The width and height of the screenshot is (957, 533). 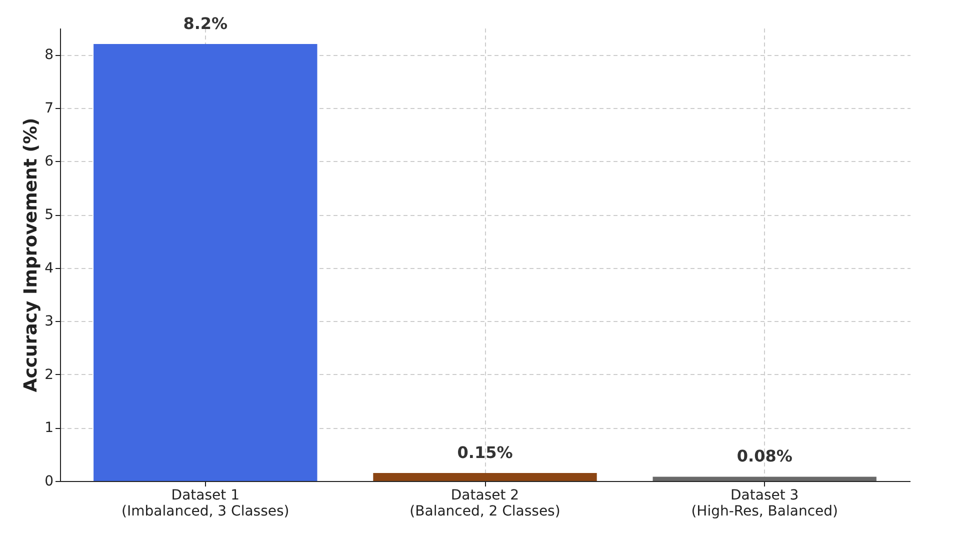 I want to click on x-tick-label: Dataset 1 (Imbalanced, 3 Classes), so click(x=206, y=504).